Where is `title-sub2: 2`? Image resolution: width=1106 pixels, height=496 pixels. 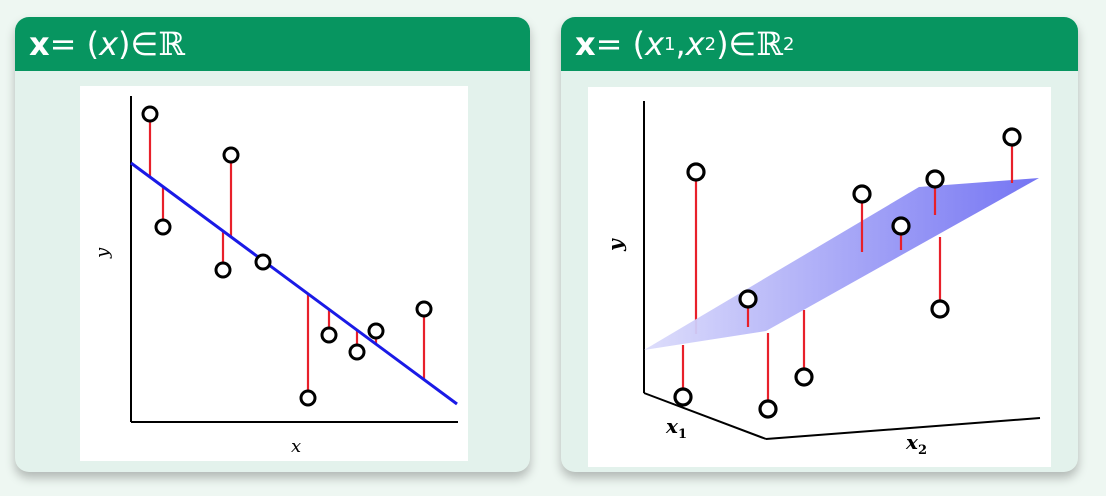 title-sub2: 2 is located at coordinates (710, 44).